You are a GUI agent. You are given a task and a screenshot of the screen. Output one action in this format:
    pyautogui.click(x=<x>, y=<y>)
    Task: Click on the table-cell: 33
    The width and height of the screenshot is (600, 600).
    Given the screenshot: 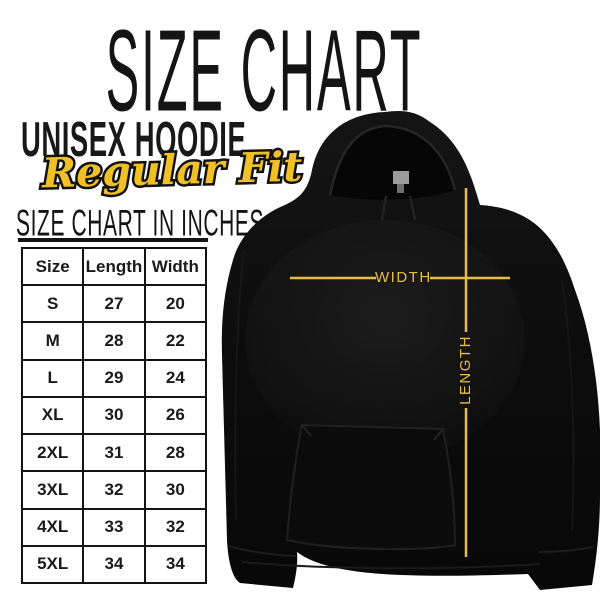 What is the action you would take?
    pyautogui.click(x=114, y=527)
    